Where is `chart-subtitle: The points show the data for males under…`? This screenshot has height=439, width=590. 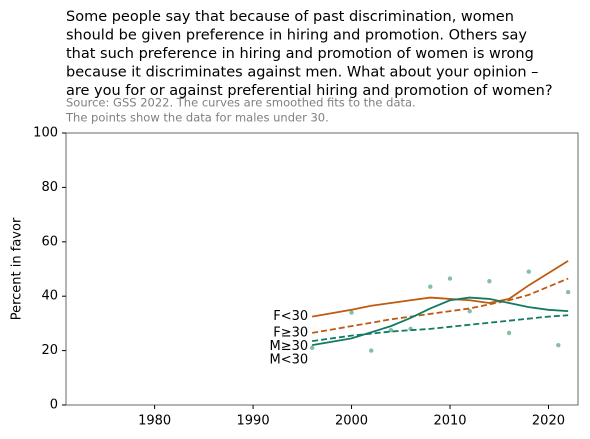
chart-subtitle: The points show the data for males under… is located at coordinates (197, 118).